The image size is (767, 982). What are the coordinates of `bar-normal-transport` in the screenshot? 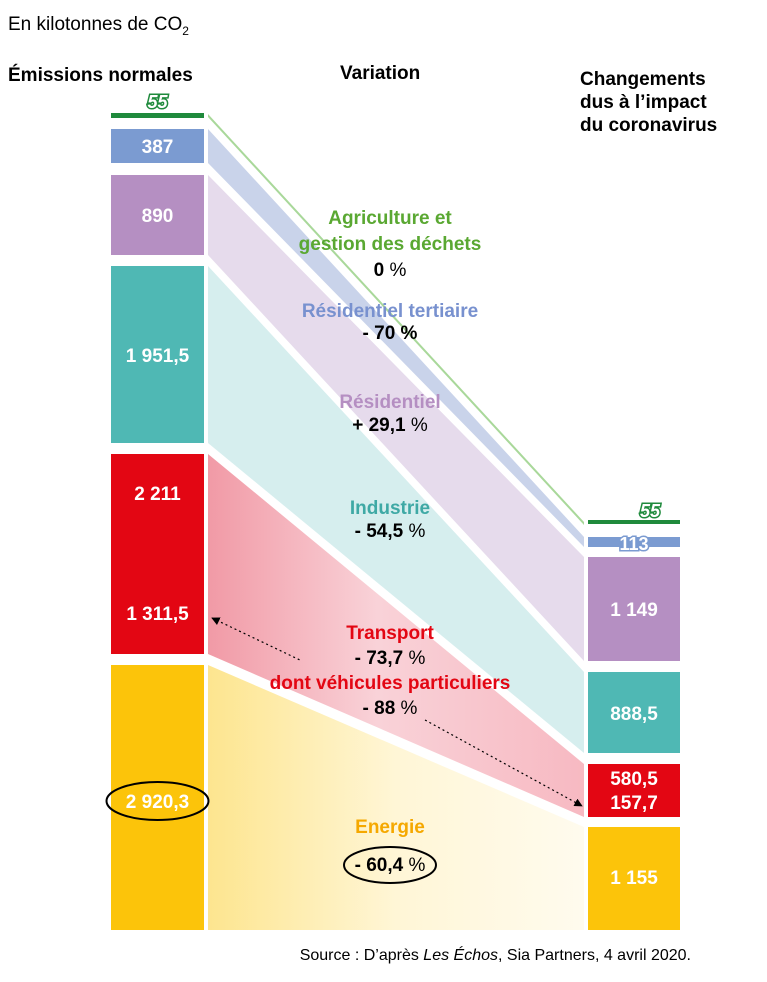 It's located at (157, 554).